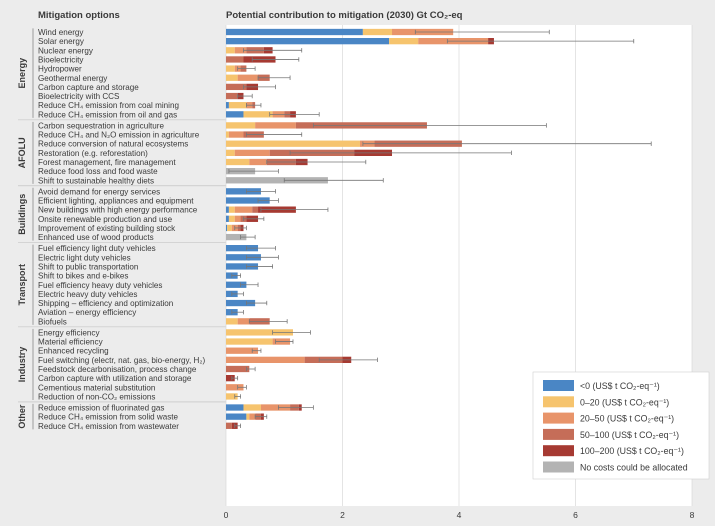 Image resolution: width=715 pixels, height=526 pixels. What do you see at coordinates (558, 467) in the screenshot?
I see `legend-swatch-na` at bounding box center [558, 467].